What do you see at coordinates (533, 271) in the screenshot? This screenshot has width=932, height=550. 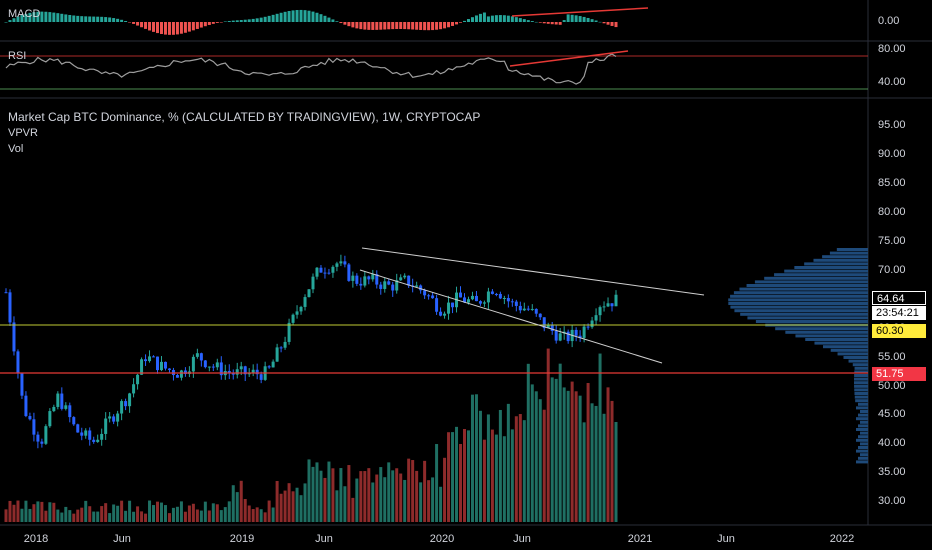 I see `trendline-upper` at bounding box center [533, 271].